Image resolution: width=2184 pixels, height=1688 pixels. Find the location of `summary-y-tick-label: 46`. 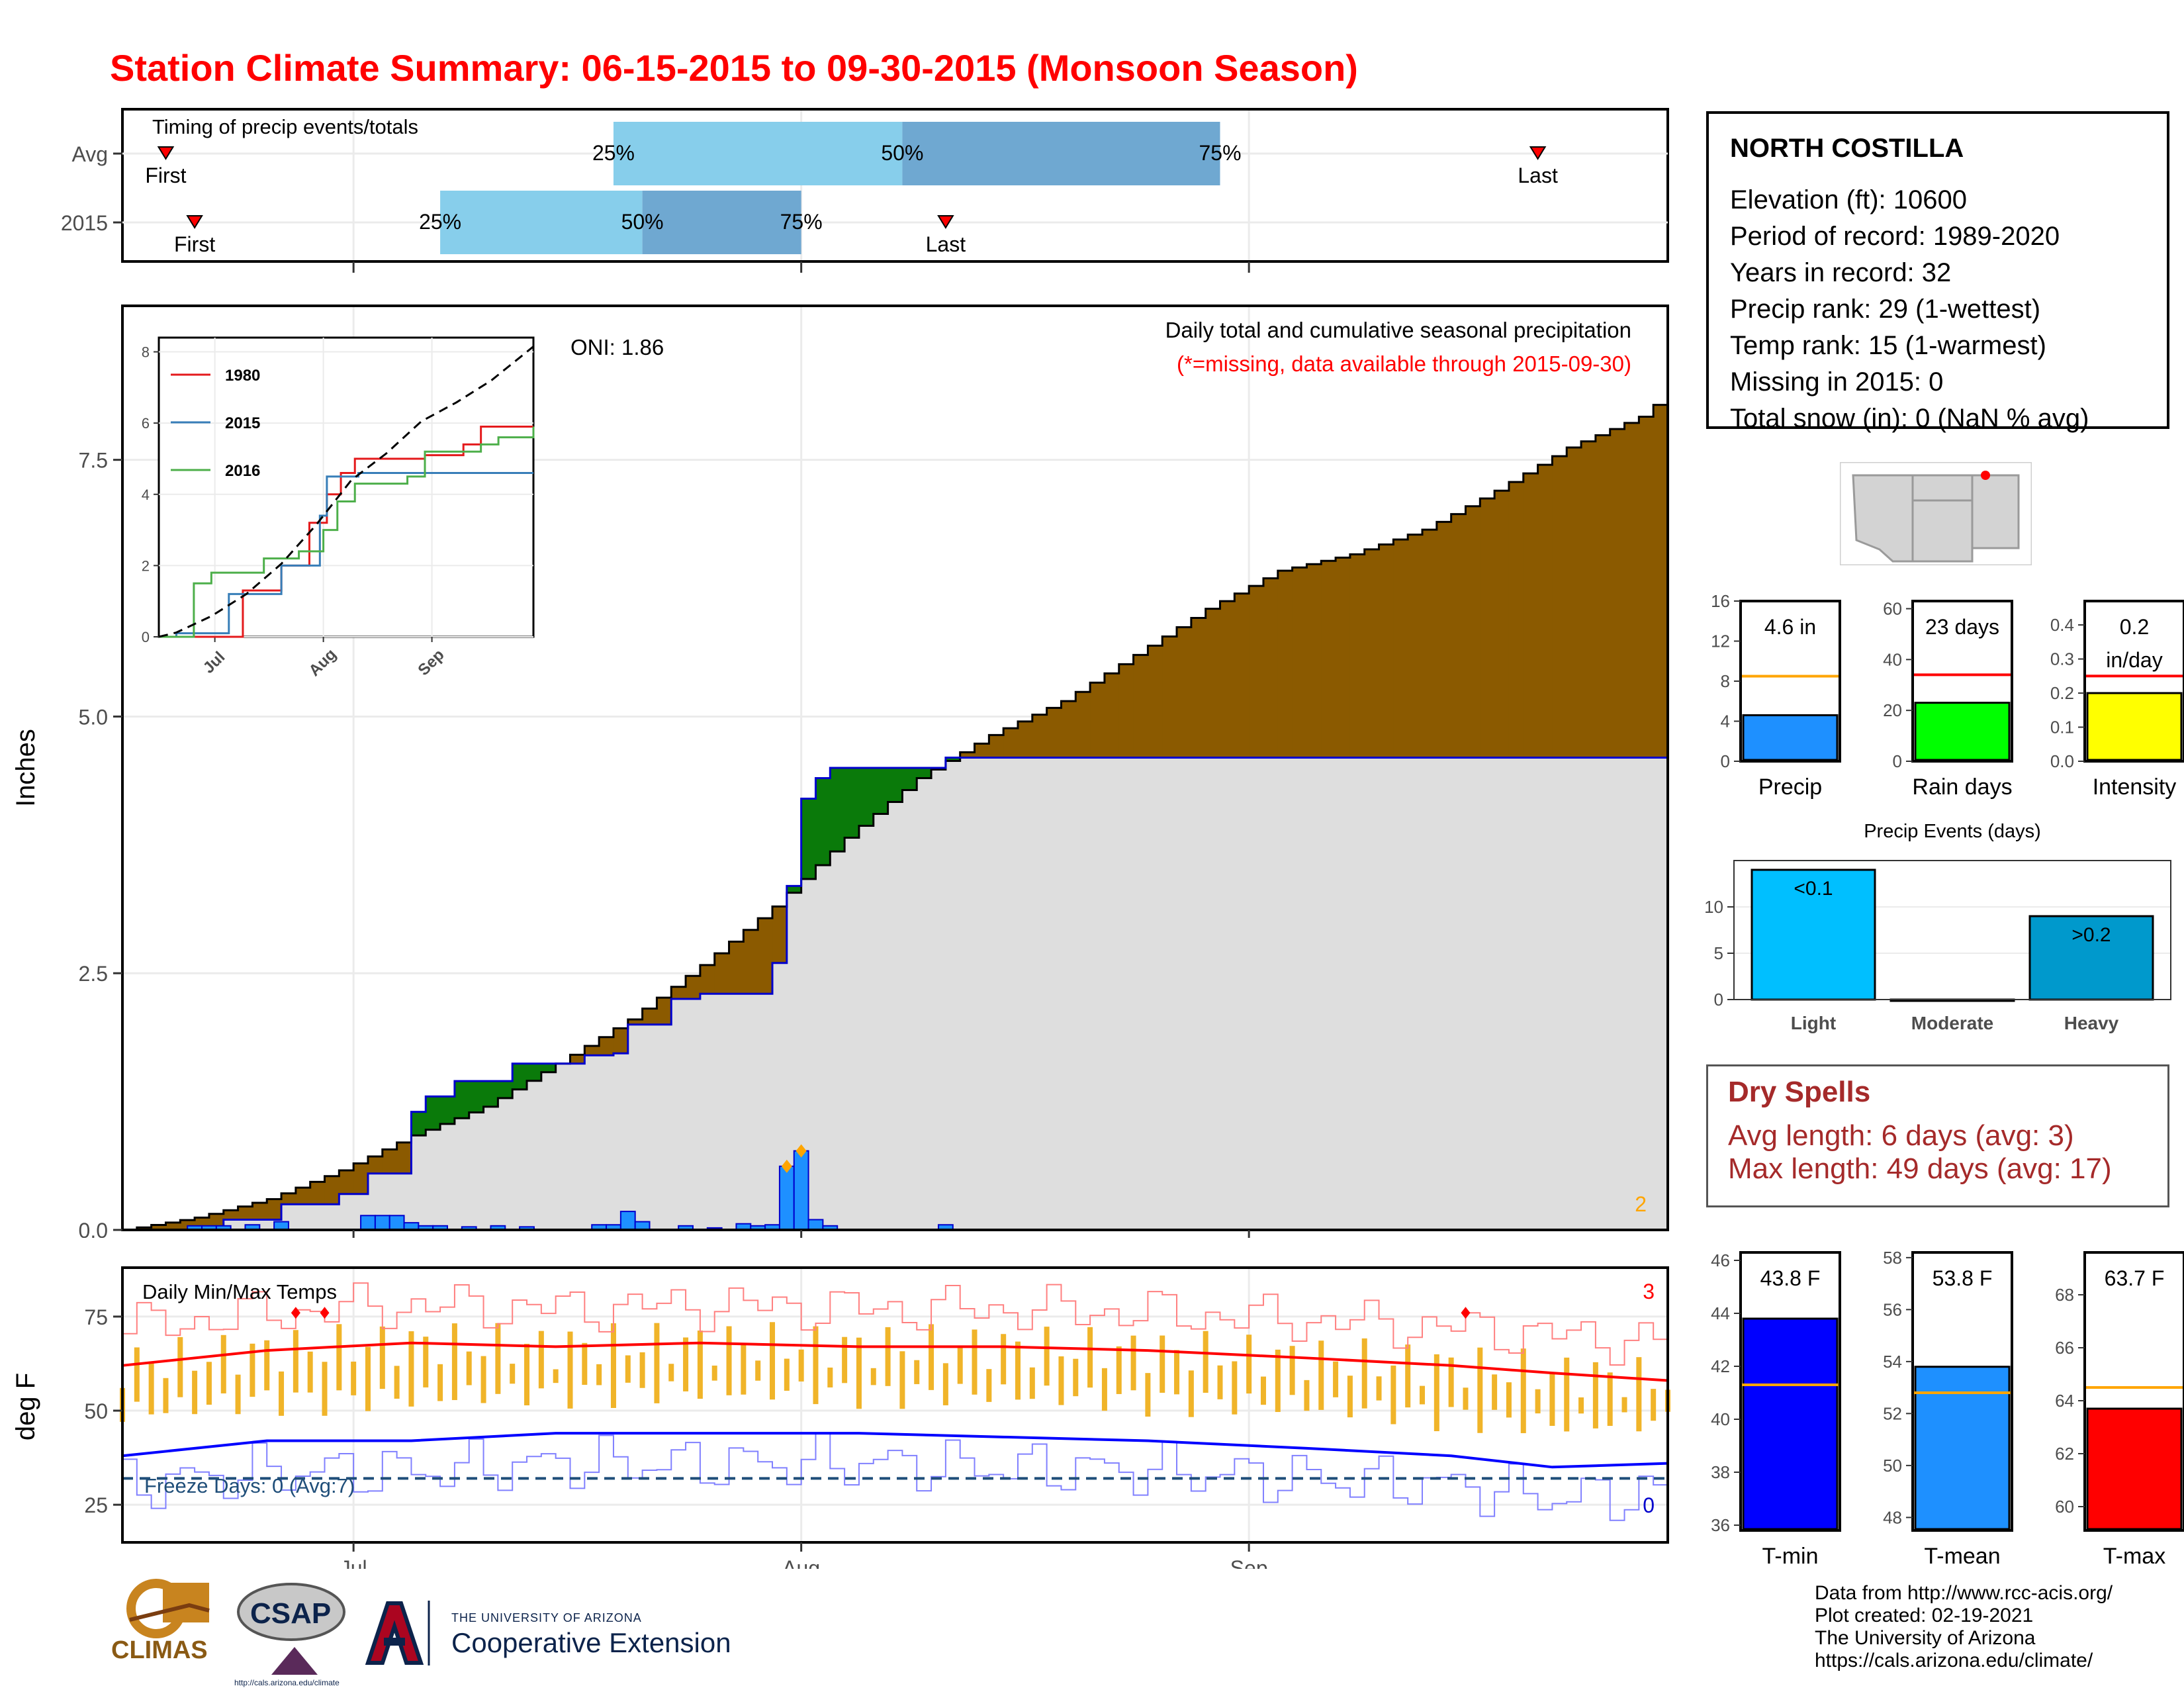

summary-y-tick-label: 46 is located at coordinates (1720, 1260).